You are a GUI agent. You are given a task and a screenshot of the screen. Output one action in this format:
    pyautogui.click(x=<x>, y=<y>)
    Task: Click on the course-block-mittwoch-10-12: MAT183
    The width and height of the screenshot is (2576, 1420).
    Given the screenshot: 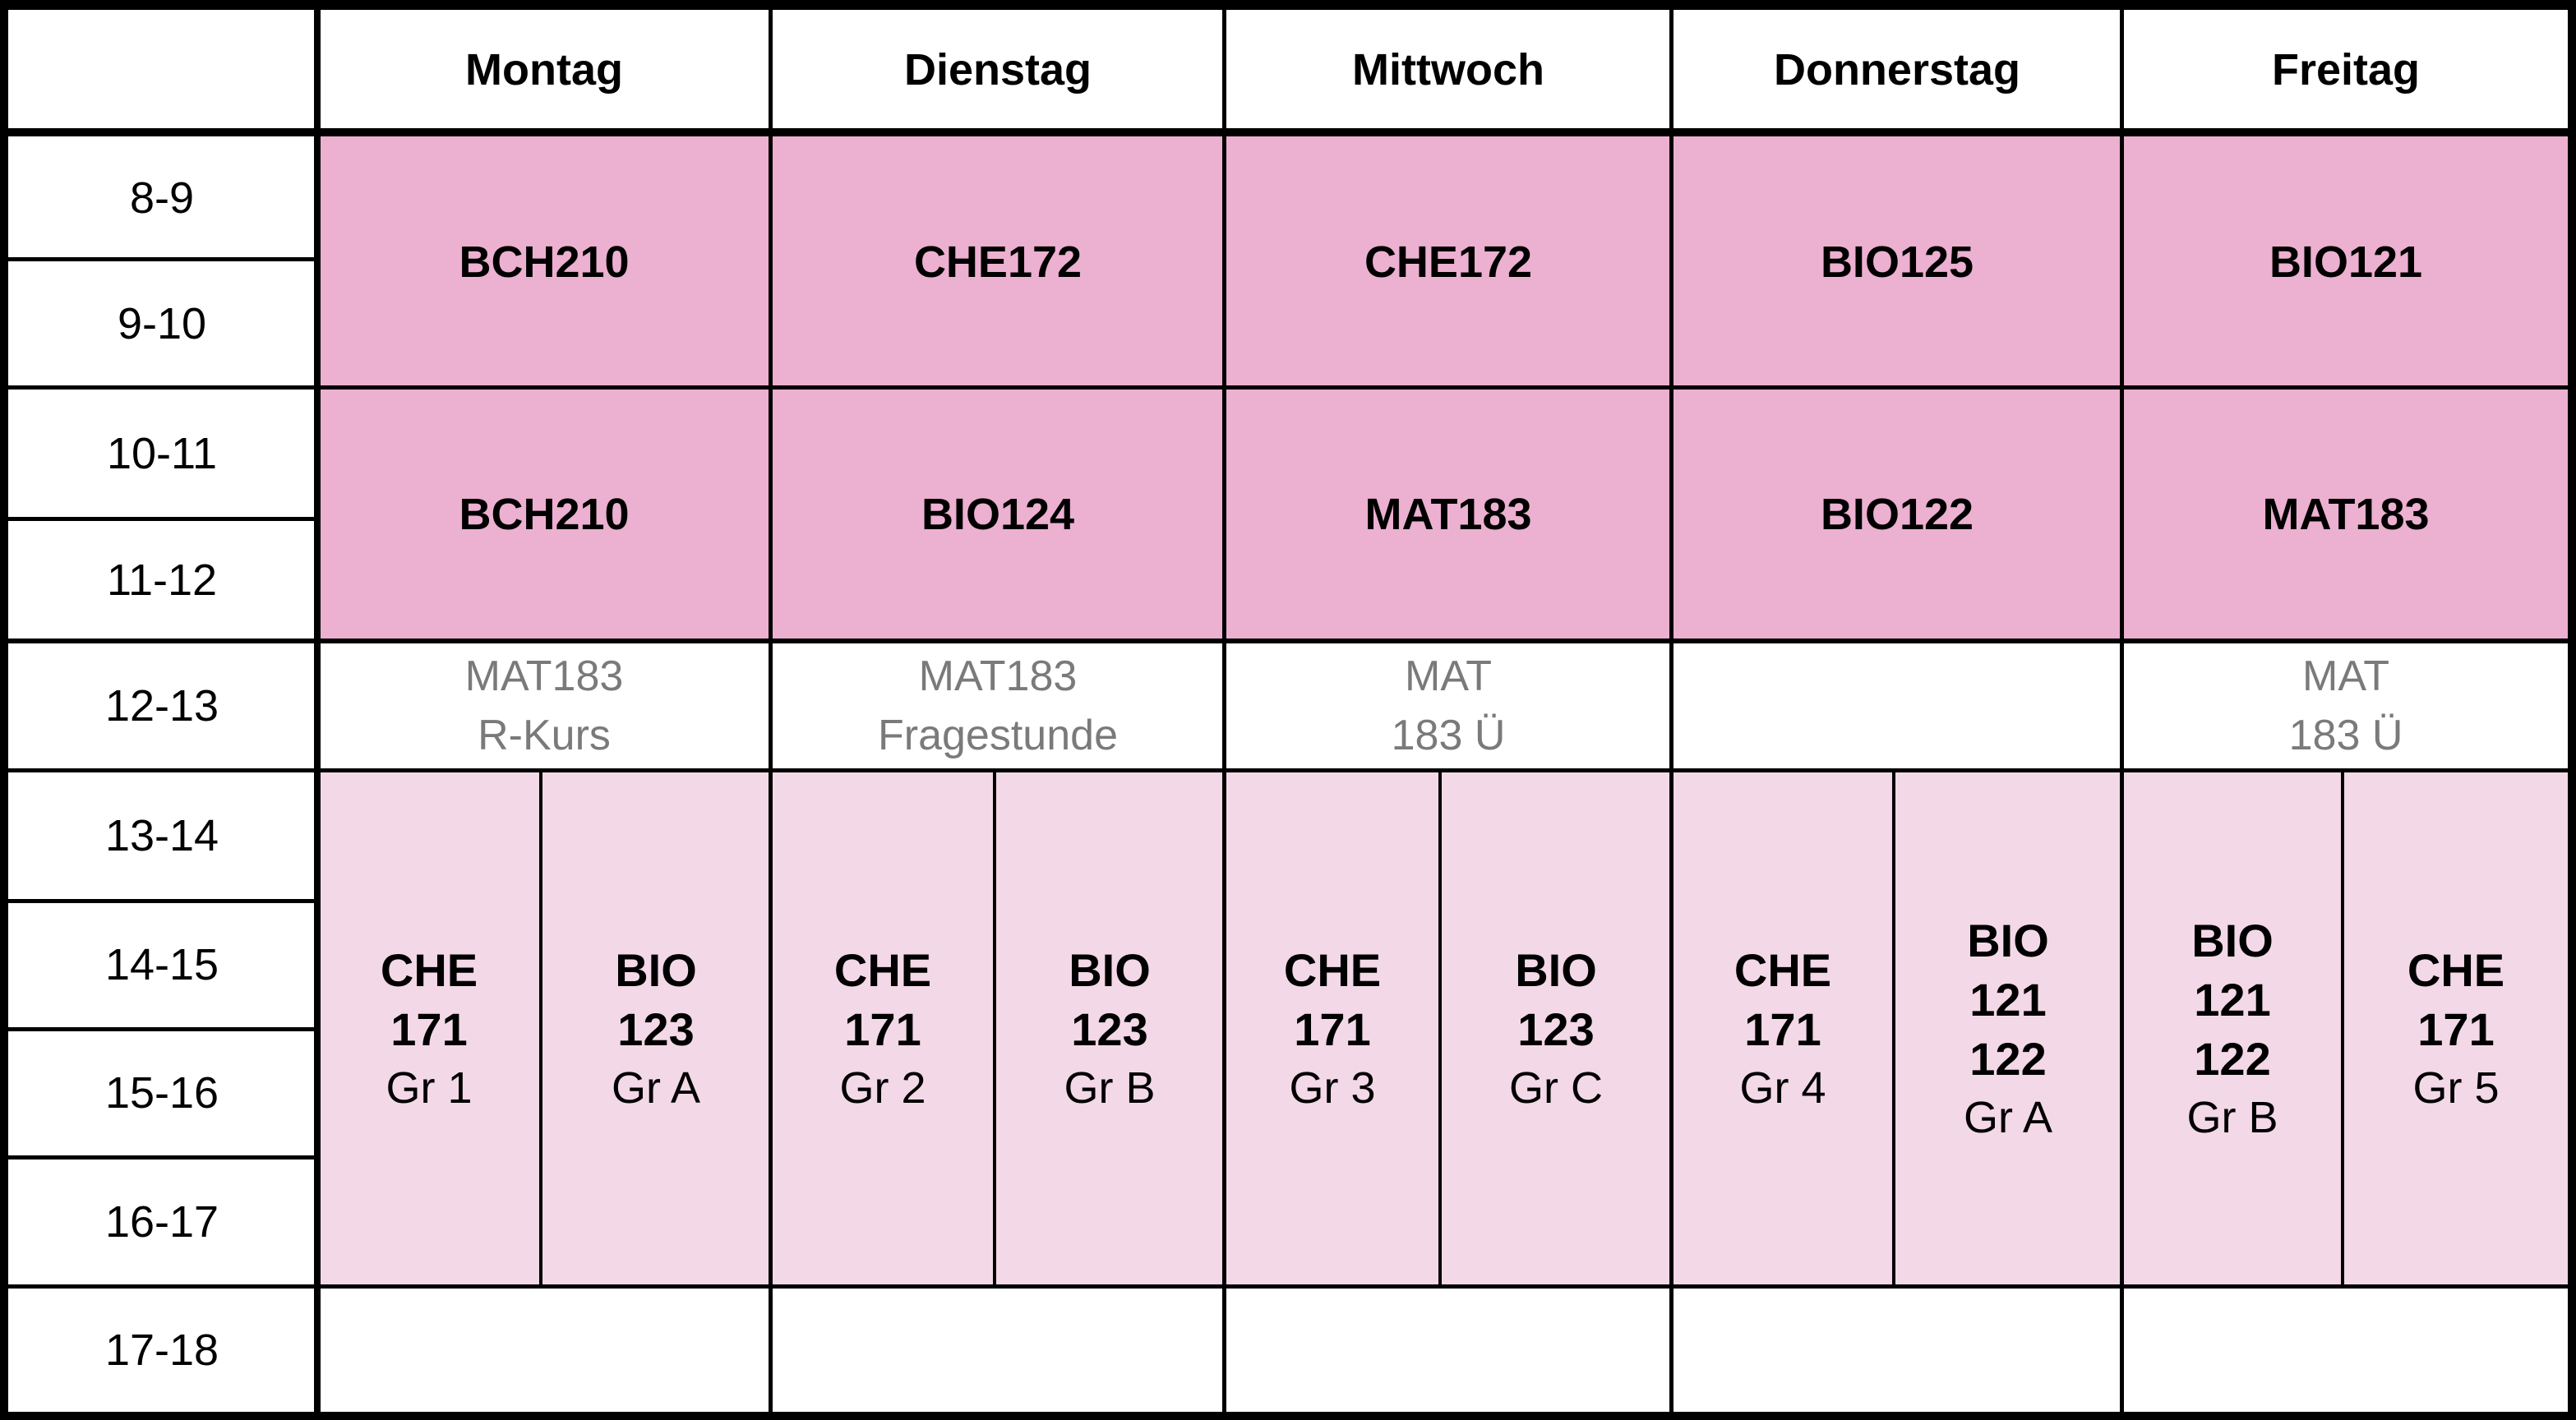 What is the action you would take?
    pyautogui.click(x=1448, y=514)
    